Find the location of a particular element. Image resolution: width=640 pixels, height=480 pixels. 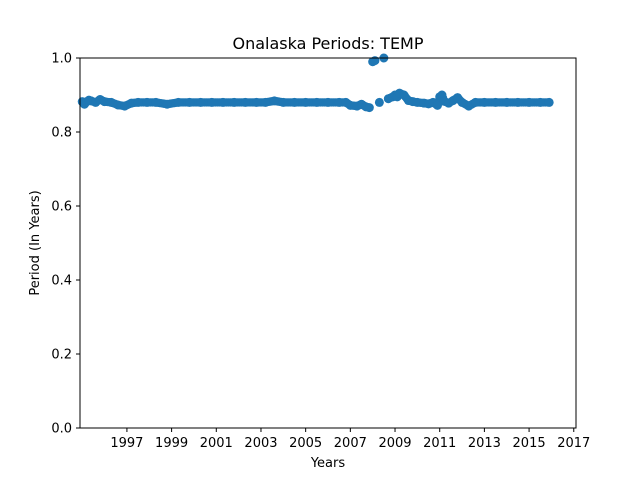

x-tick-label: 1999 is located at coordinates (171, 443).